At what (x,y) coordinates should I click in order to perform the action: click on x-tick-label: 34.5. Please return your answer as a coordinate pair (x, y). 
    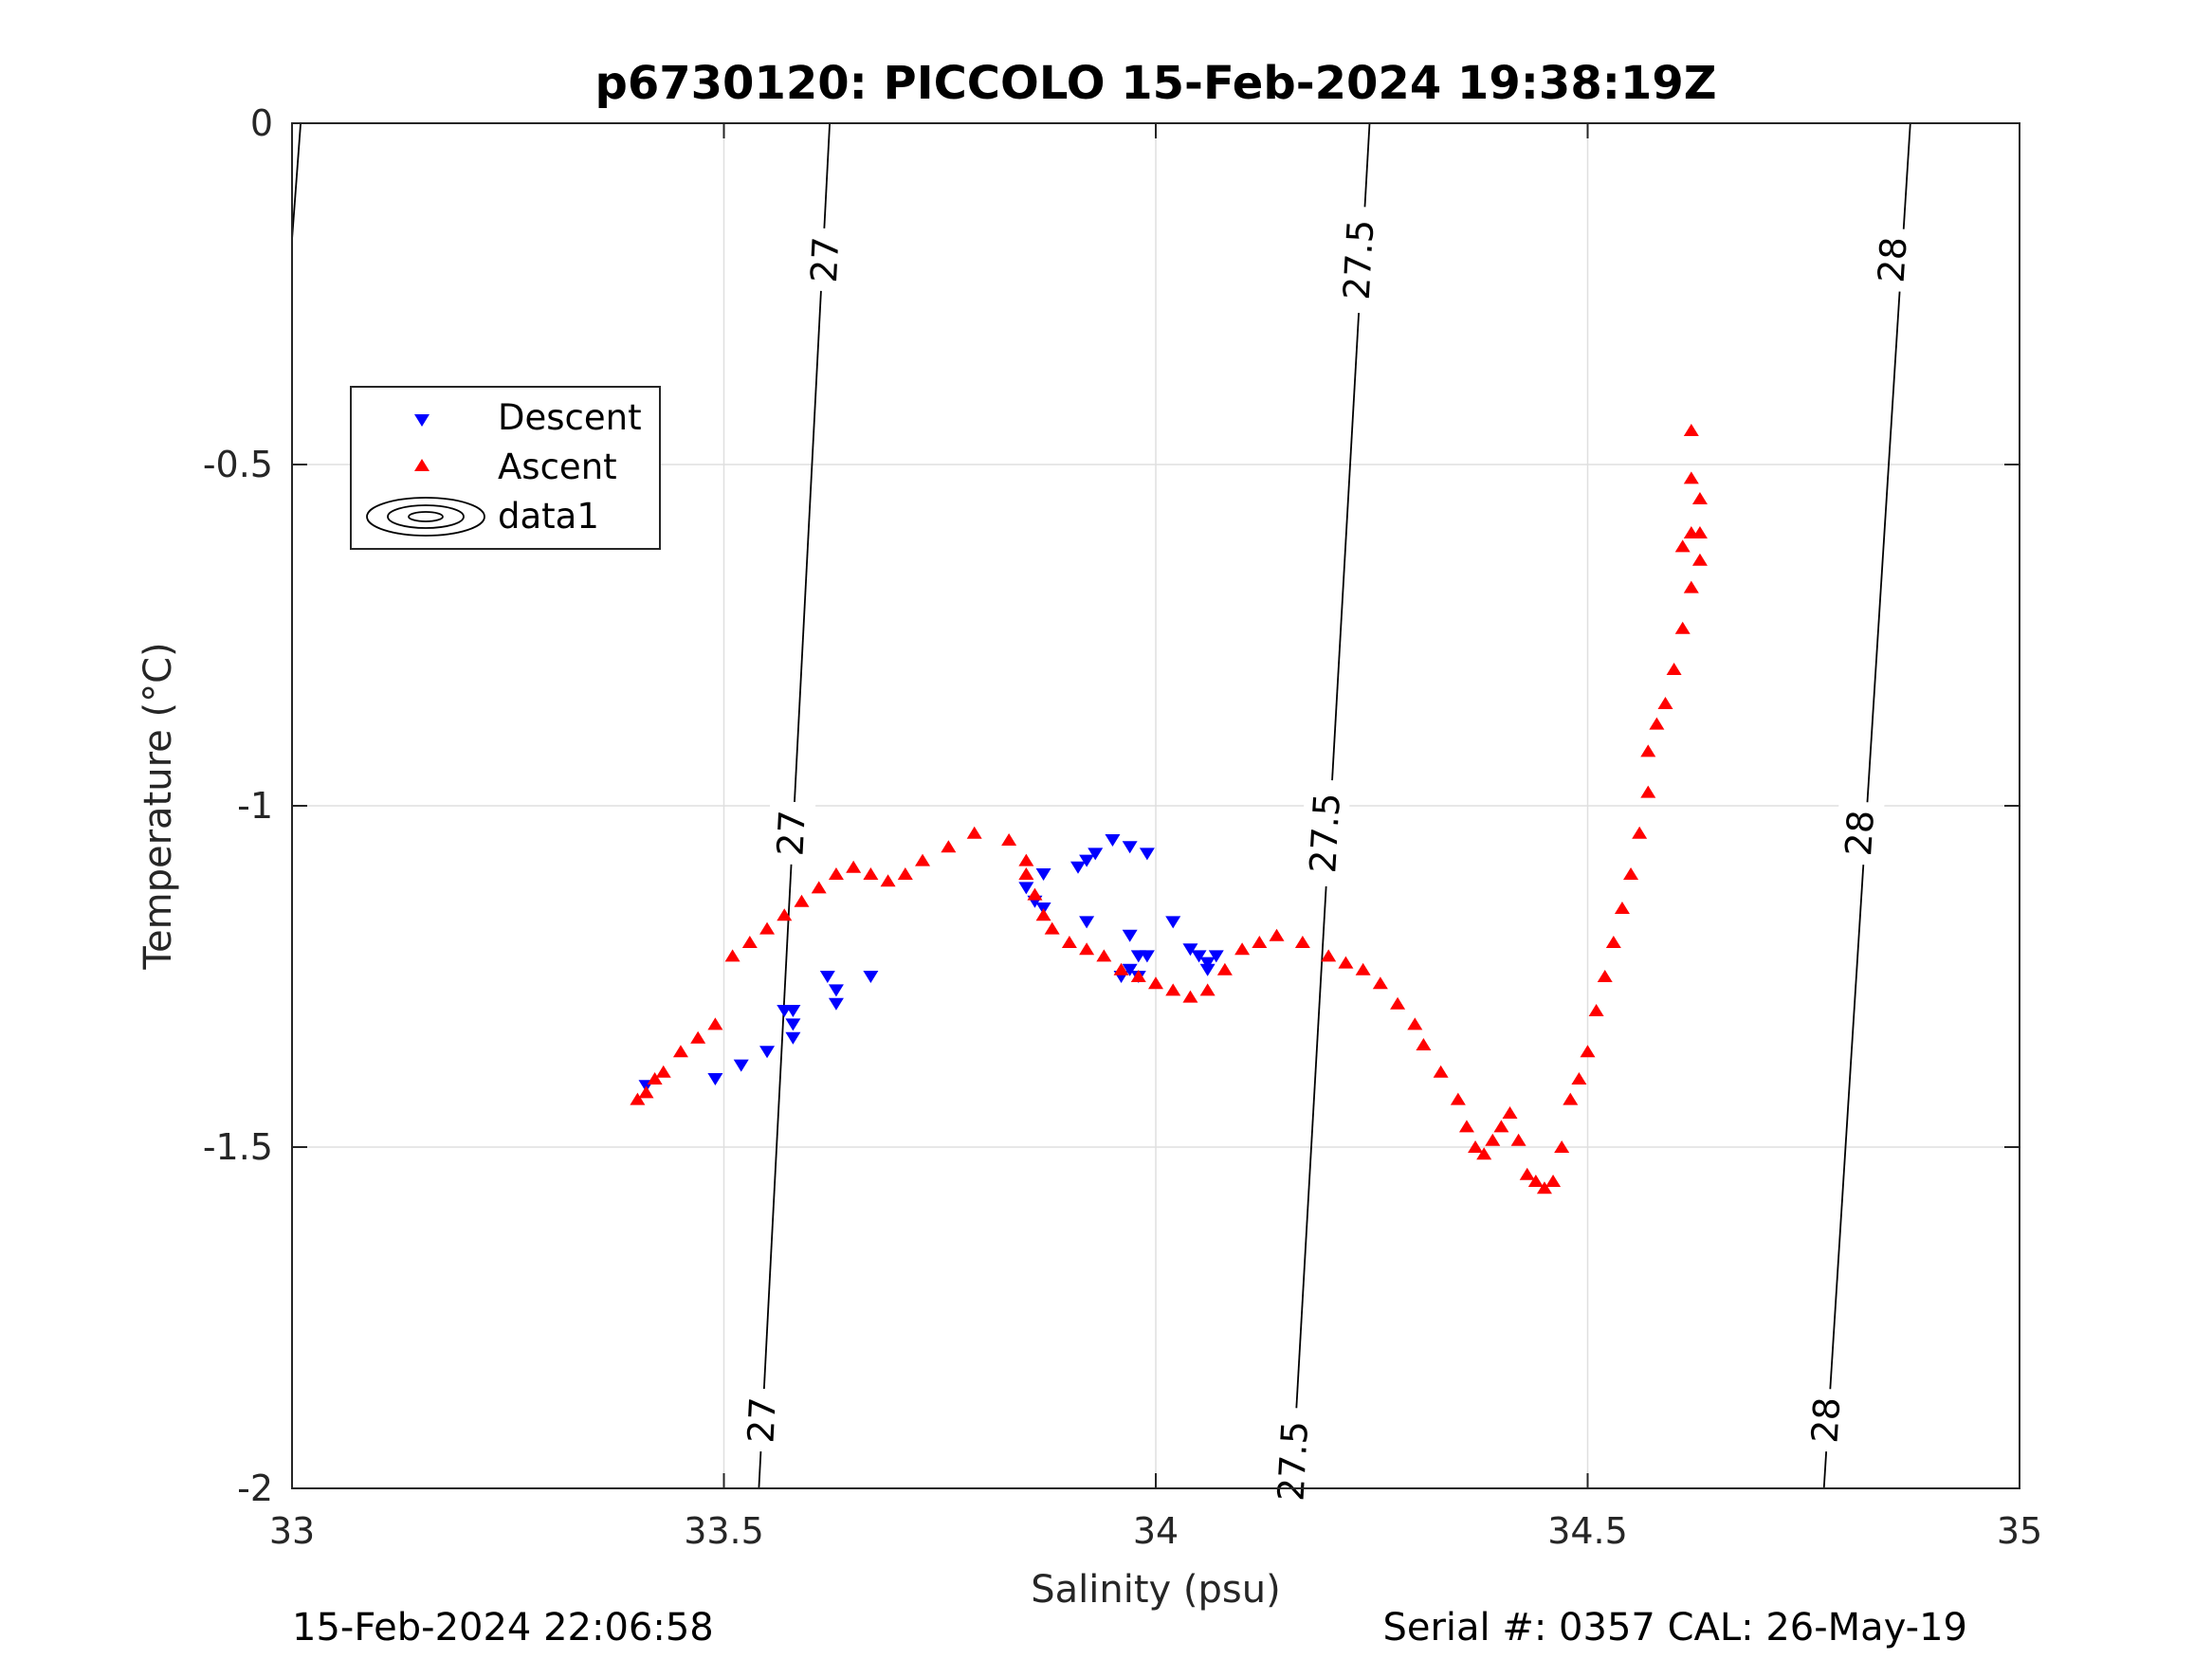
    Looking at the image, I should click on (1587, 1531).